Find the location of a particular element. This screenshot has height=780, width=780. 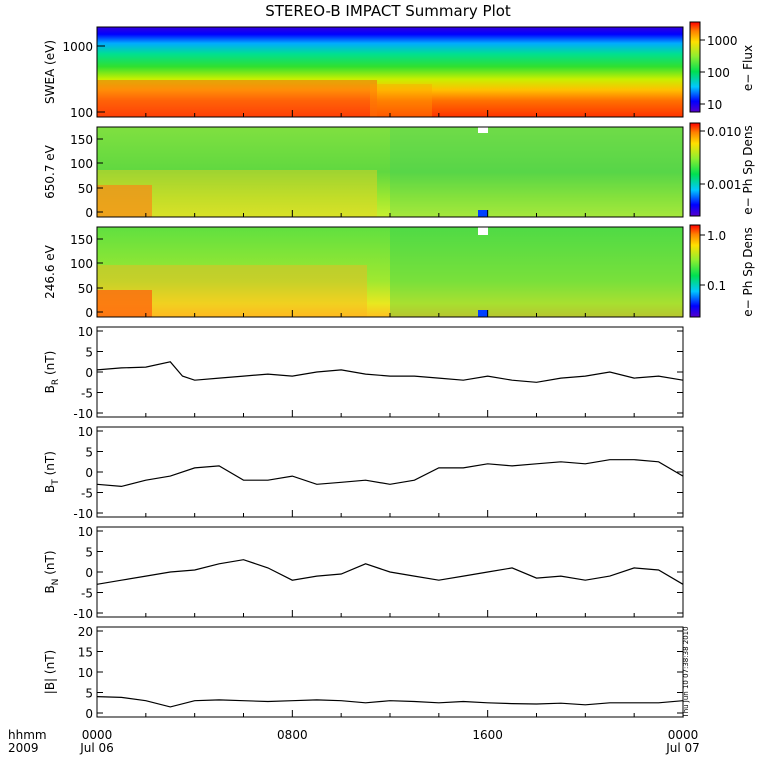

xtick-label-time: 0800 is located at coordinates (292, 735).